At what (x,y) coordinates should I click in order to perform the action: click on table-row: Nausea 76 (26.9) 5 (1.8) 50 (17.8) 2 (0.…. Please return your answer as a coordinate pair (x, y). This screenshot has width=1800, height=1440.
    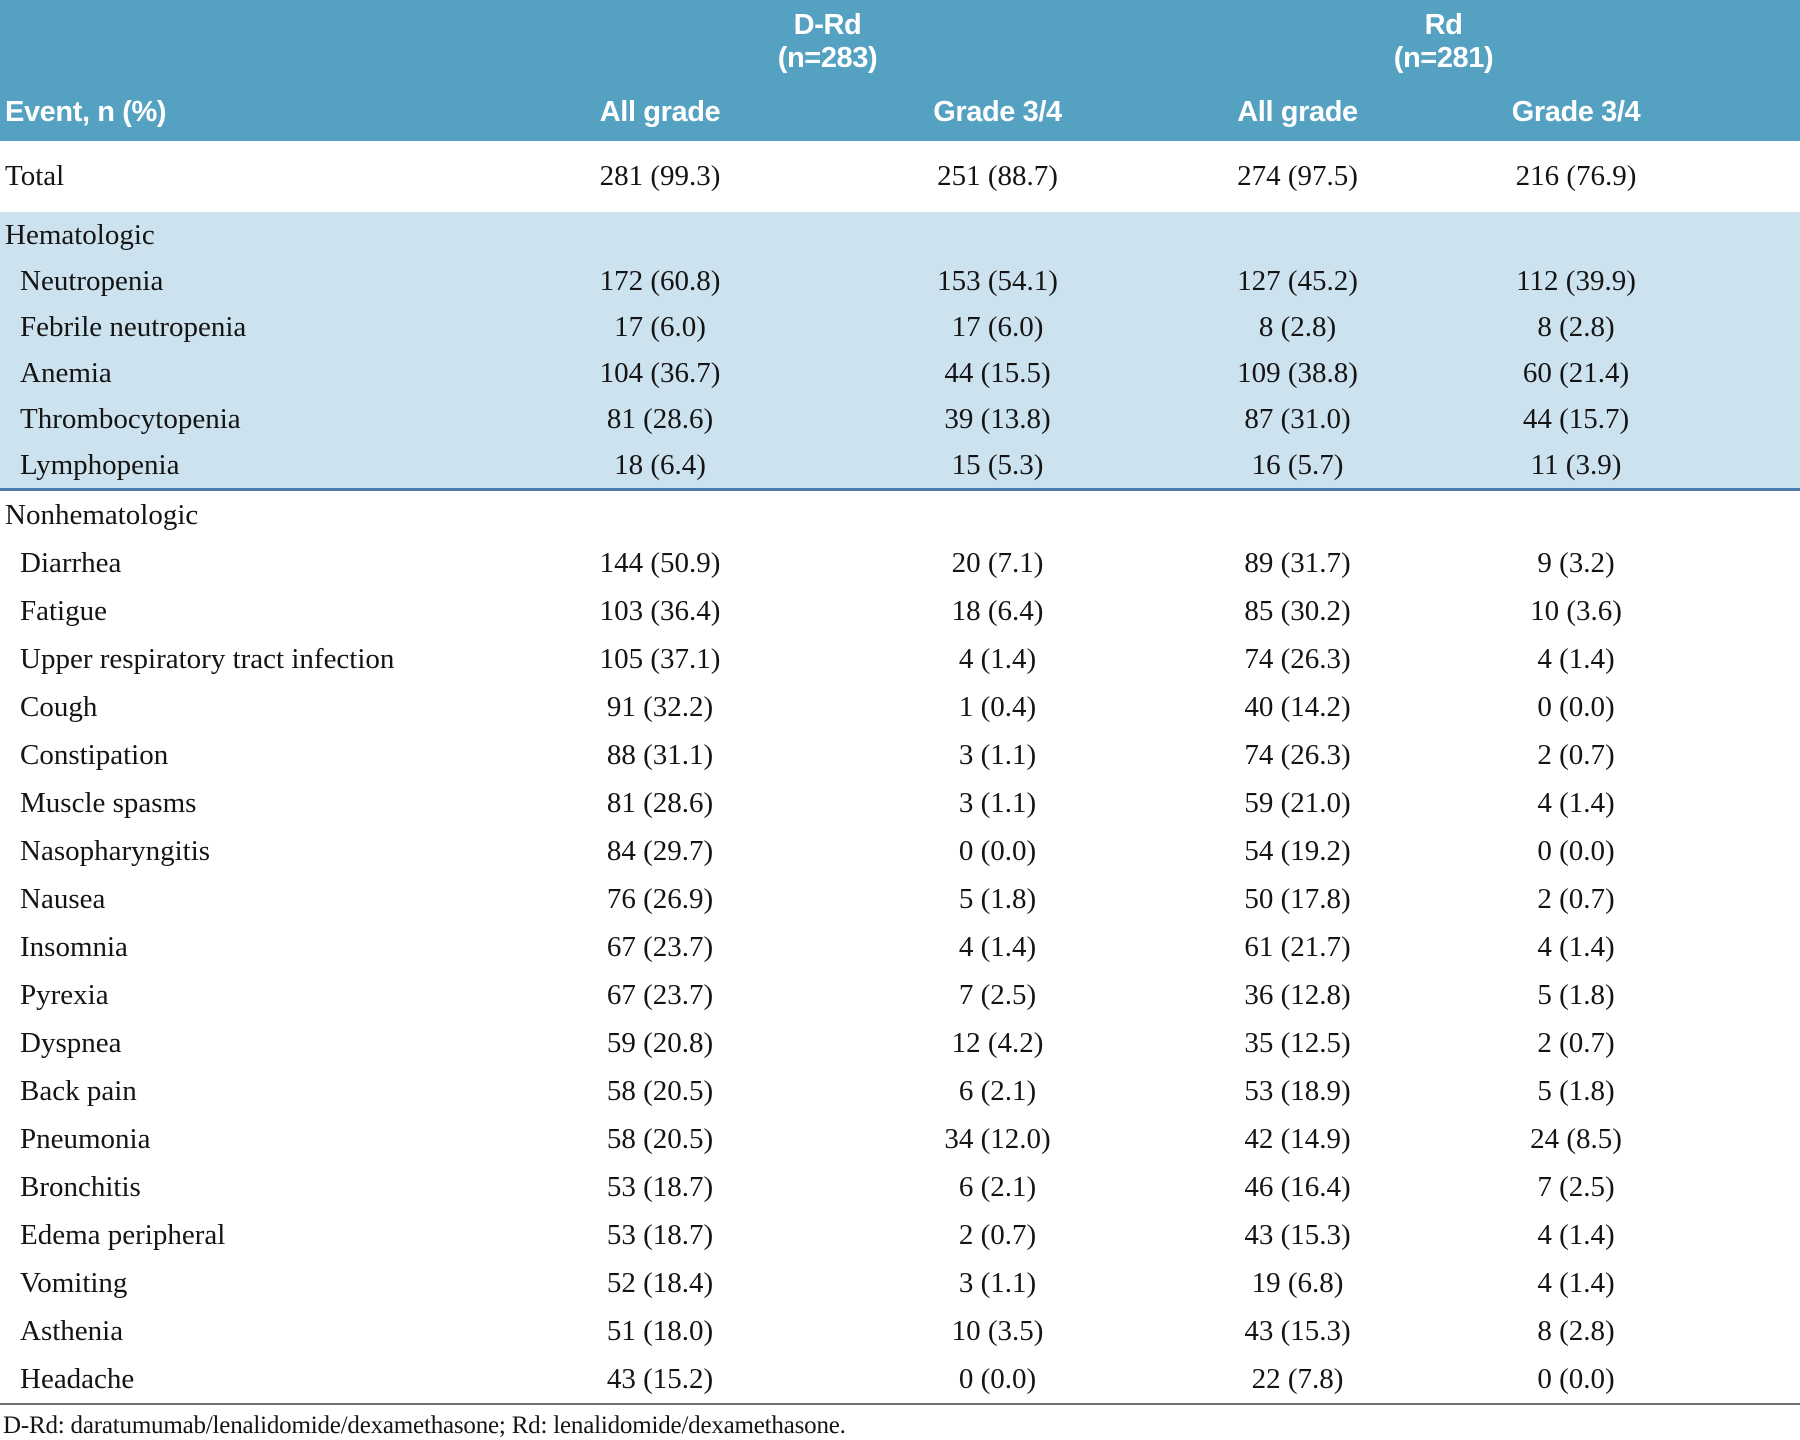
    Looking at the image, I should click on (900, 899).